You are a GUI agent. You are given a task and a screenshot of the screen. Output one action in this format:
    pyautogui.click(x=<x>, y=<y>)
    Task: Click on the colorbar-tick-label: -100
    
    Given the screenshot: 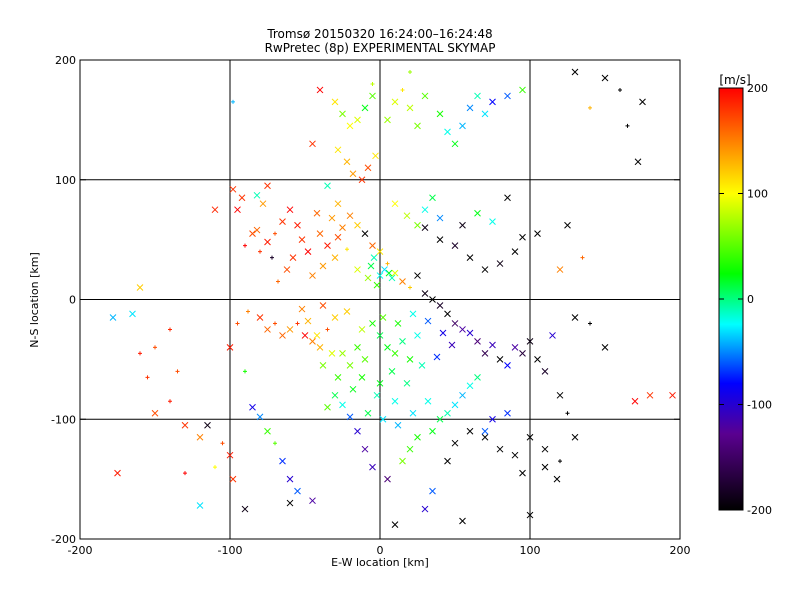 What is the action you would take?
    pyautogui.click(x=759, y=405)
    